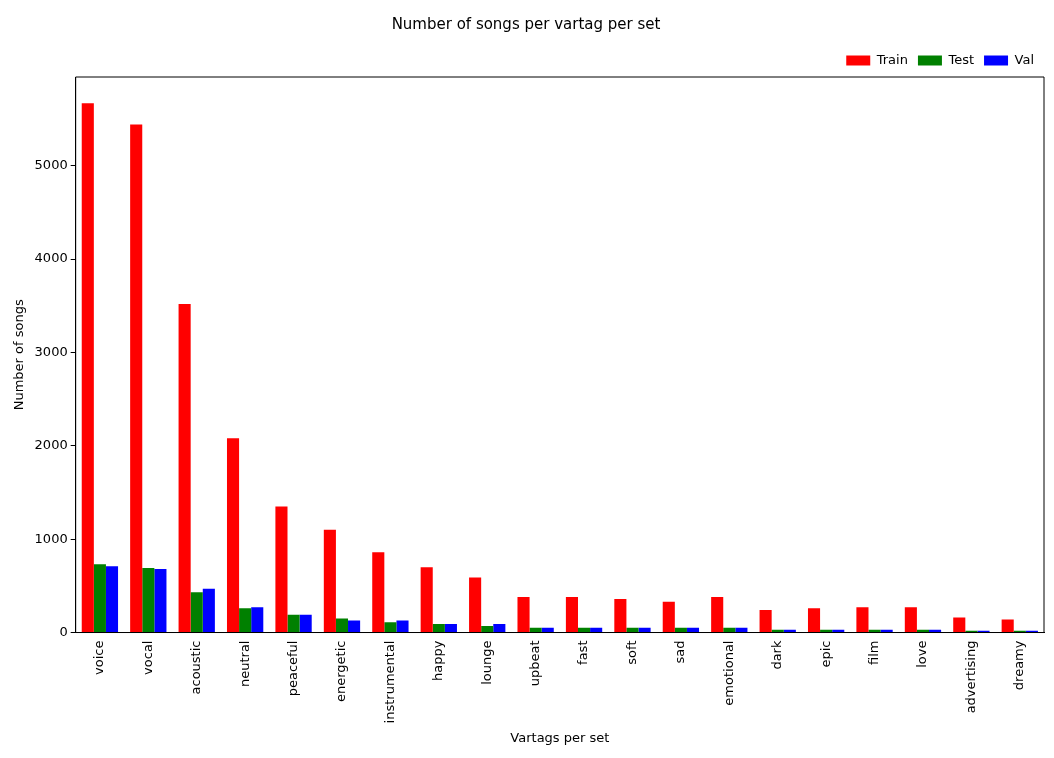  Describe the element at coordinates (99, 657) in the screenshot. I see `x-tick-label: voice` at that location.